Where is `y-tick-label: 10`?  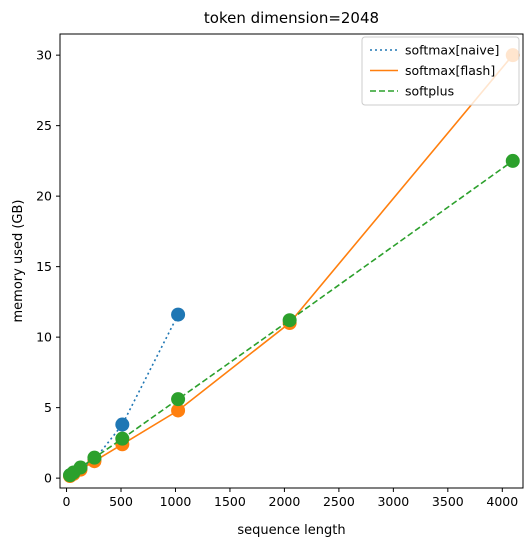
y-tick-label: 10 is located at coordinates (44, 337).